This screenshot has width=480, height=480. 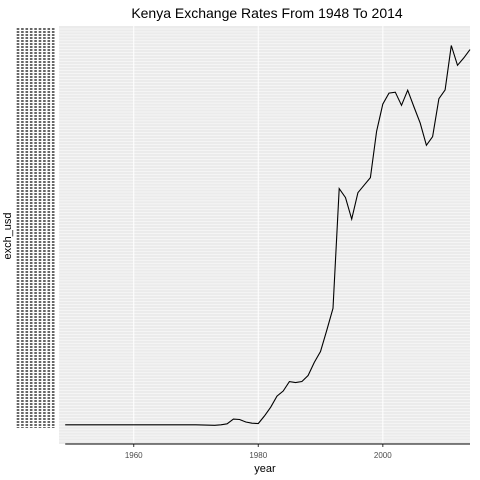 I want to click on y-axis-tick-labels, so click(x=35, y=228).